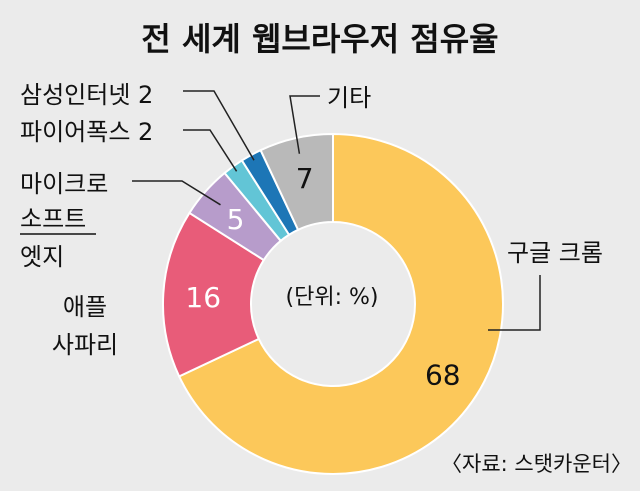 This screenshot has height=491, width=640. I want to click on label-edge-line1: 마이크로, so click(64, 184).